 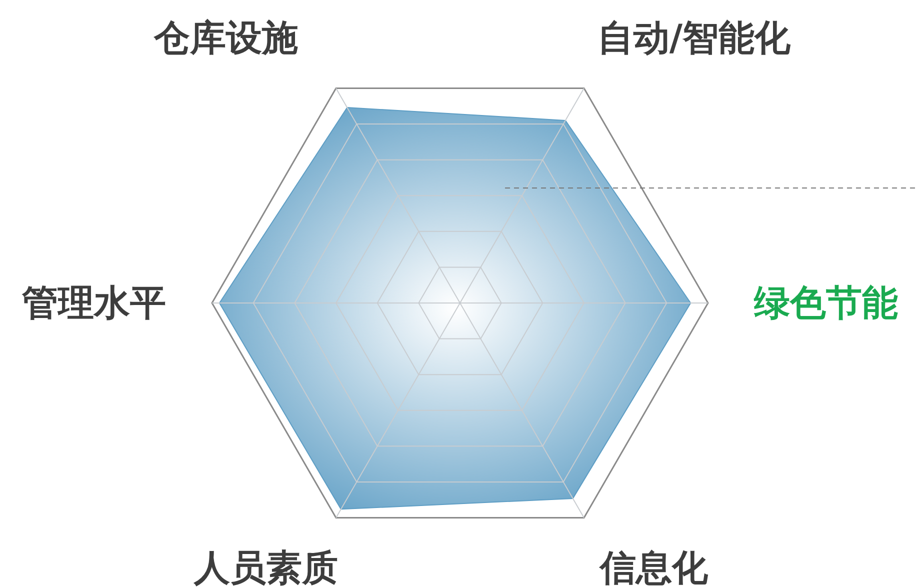 I want to click on spoke-label: 人员素质, so click(x=265, y=568).